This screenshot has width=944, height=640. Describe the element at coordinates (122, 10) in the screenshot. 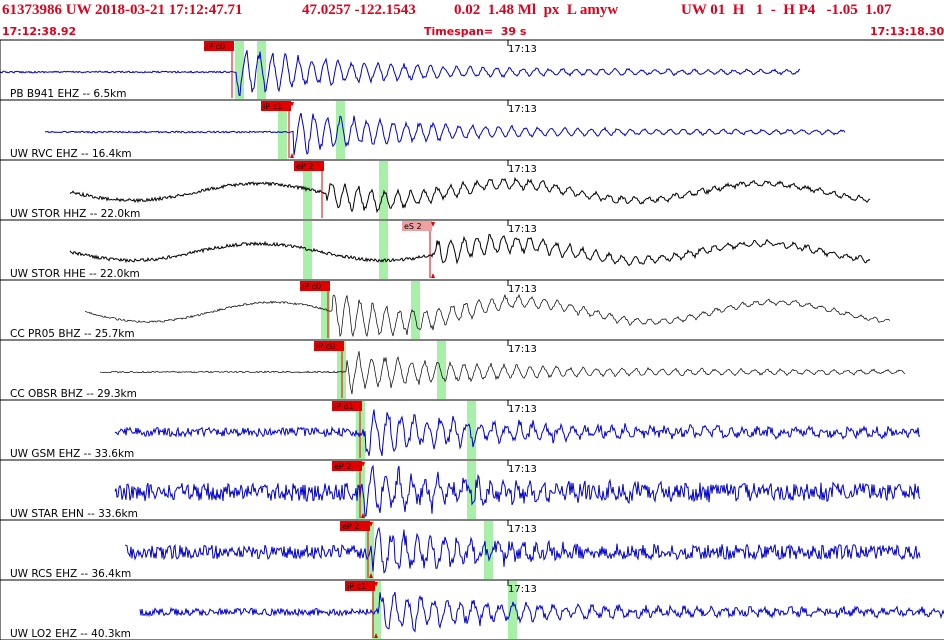

I see `event-id: 61373986 UW 2018-03-21 17:12:47.71` at that location.